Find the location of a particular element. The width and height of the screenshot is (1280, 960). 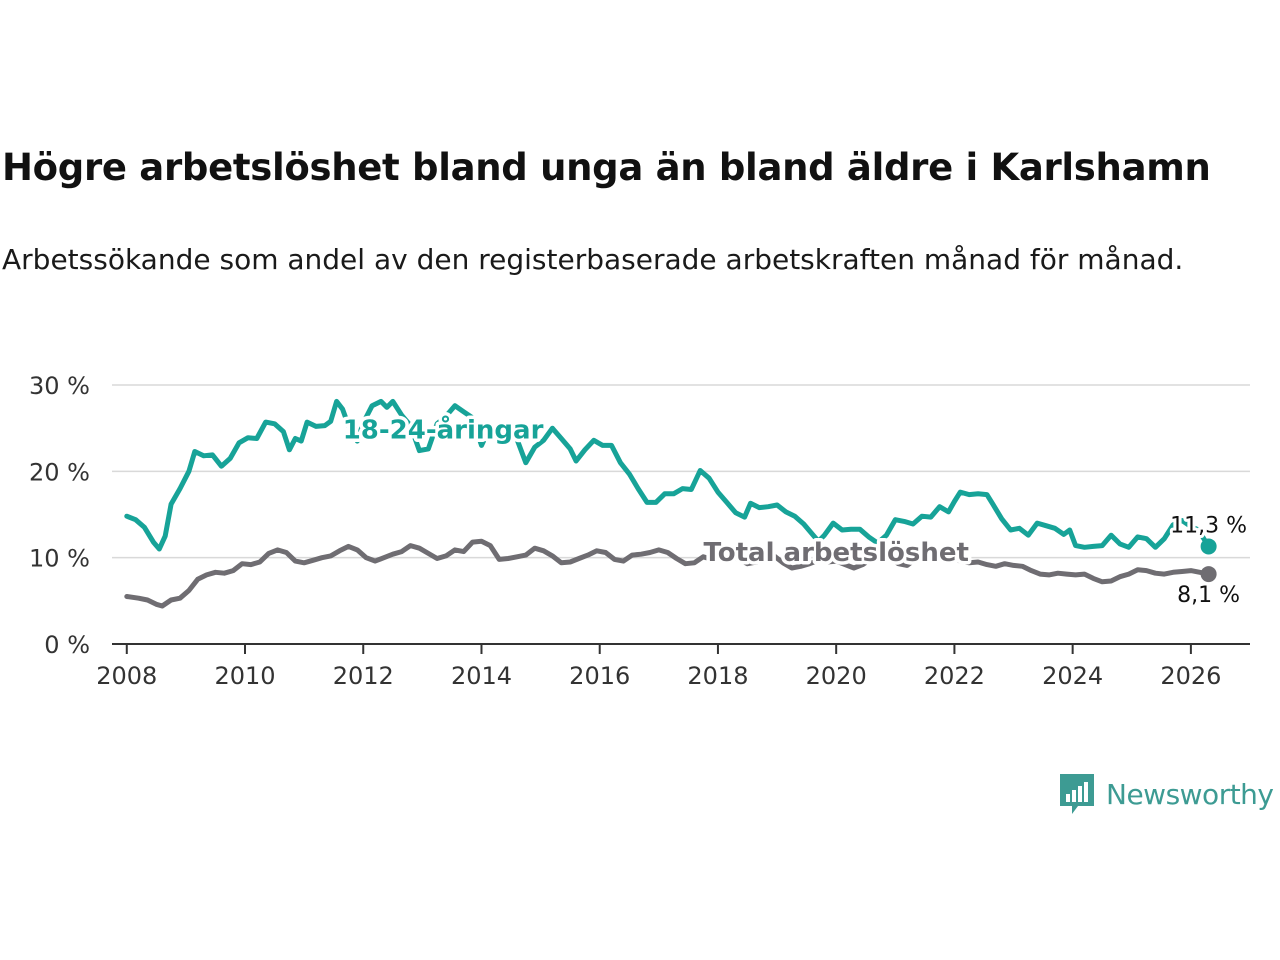

end-label-total: 8,1 % is located at coordinates (1208, 595).